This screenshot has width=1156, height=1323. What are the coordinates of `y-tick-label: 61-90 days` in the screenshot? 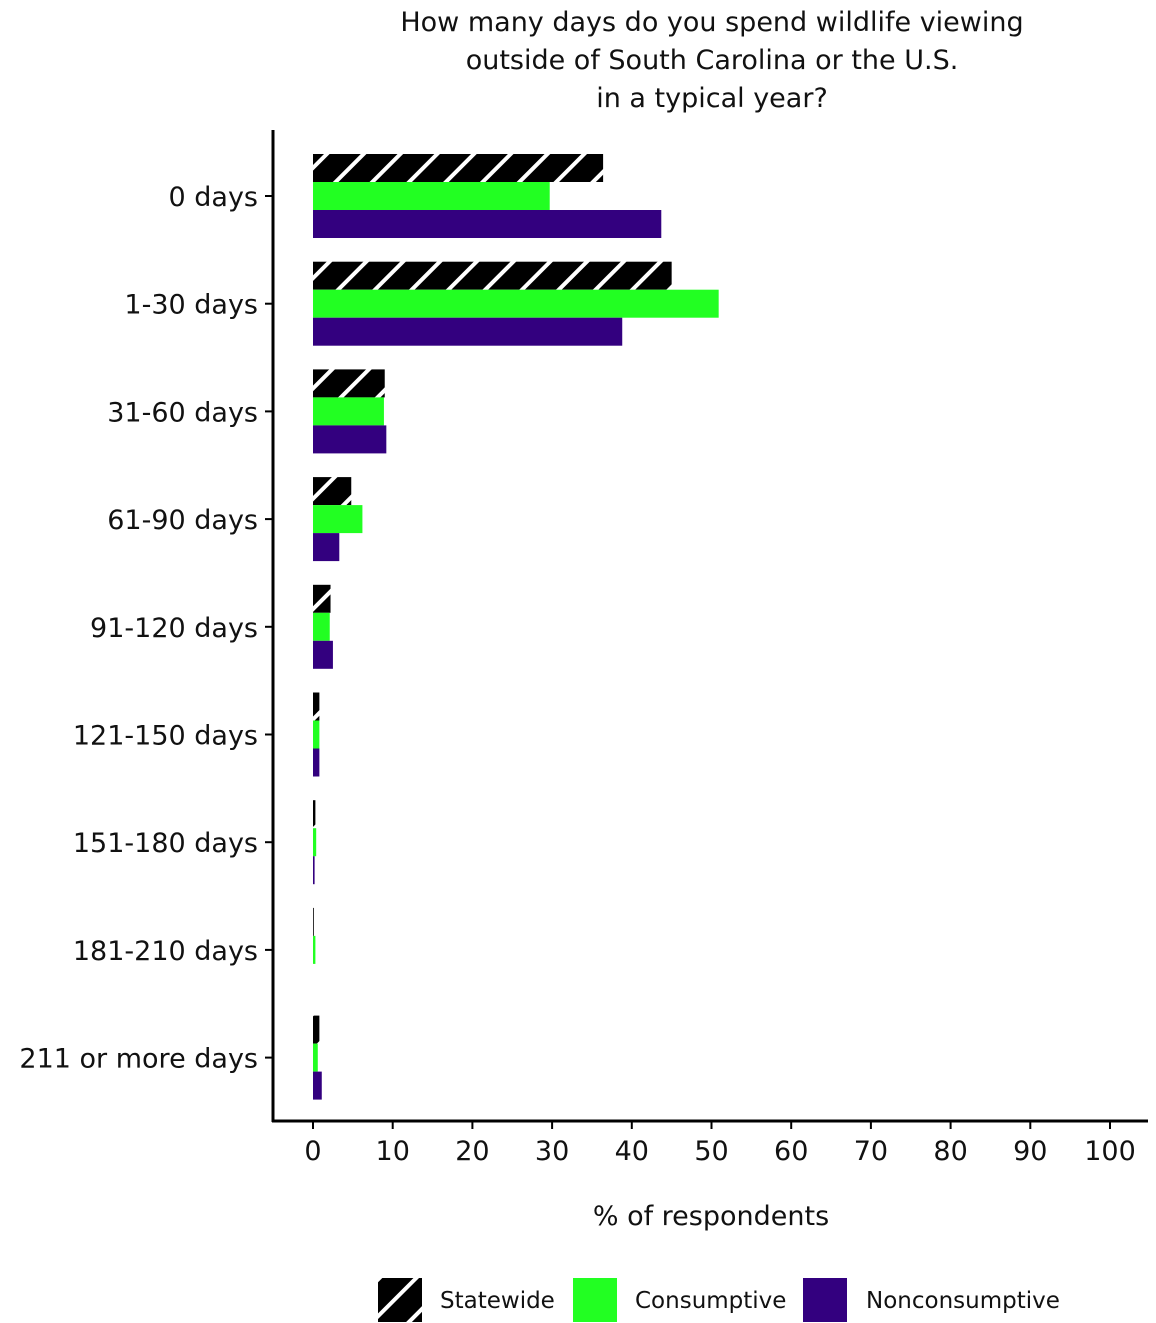 It's located at (182, 520).